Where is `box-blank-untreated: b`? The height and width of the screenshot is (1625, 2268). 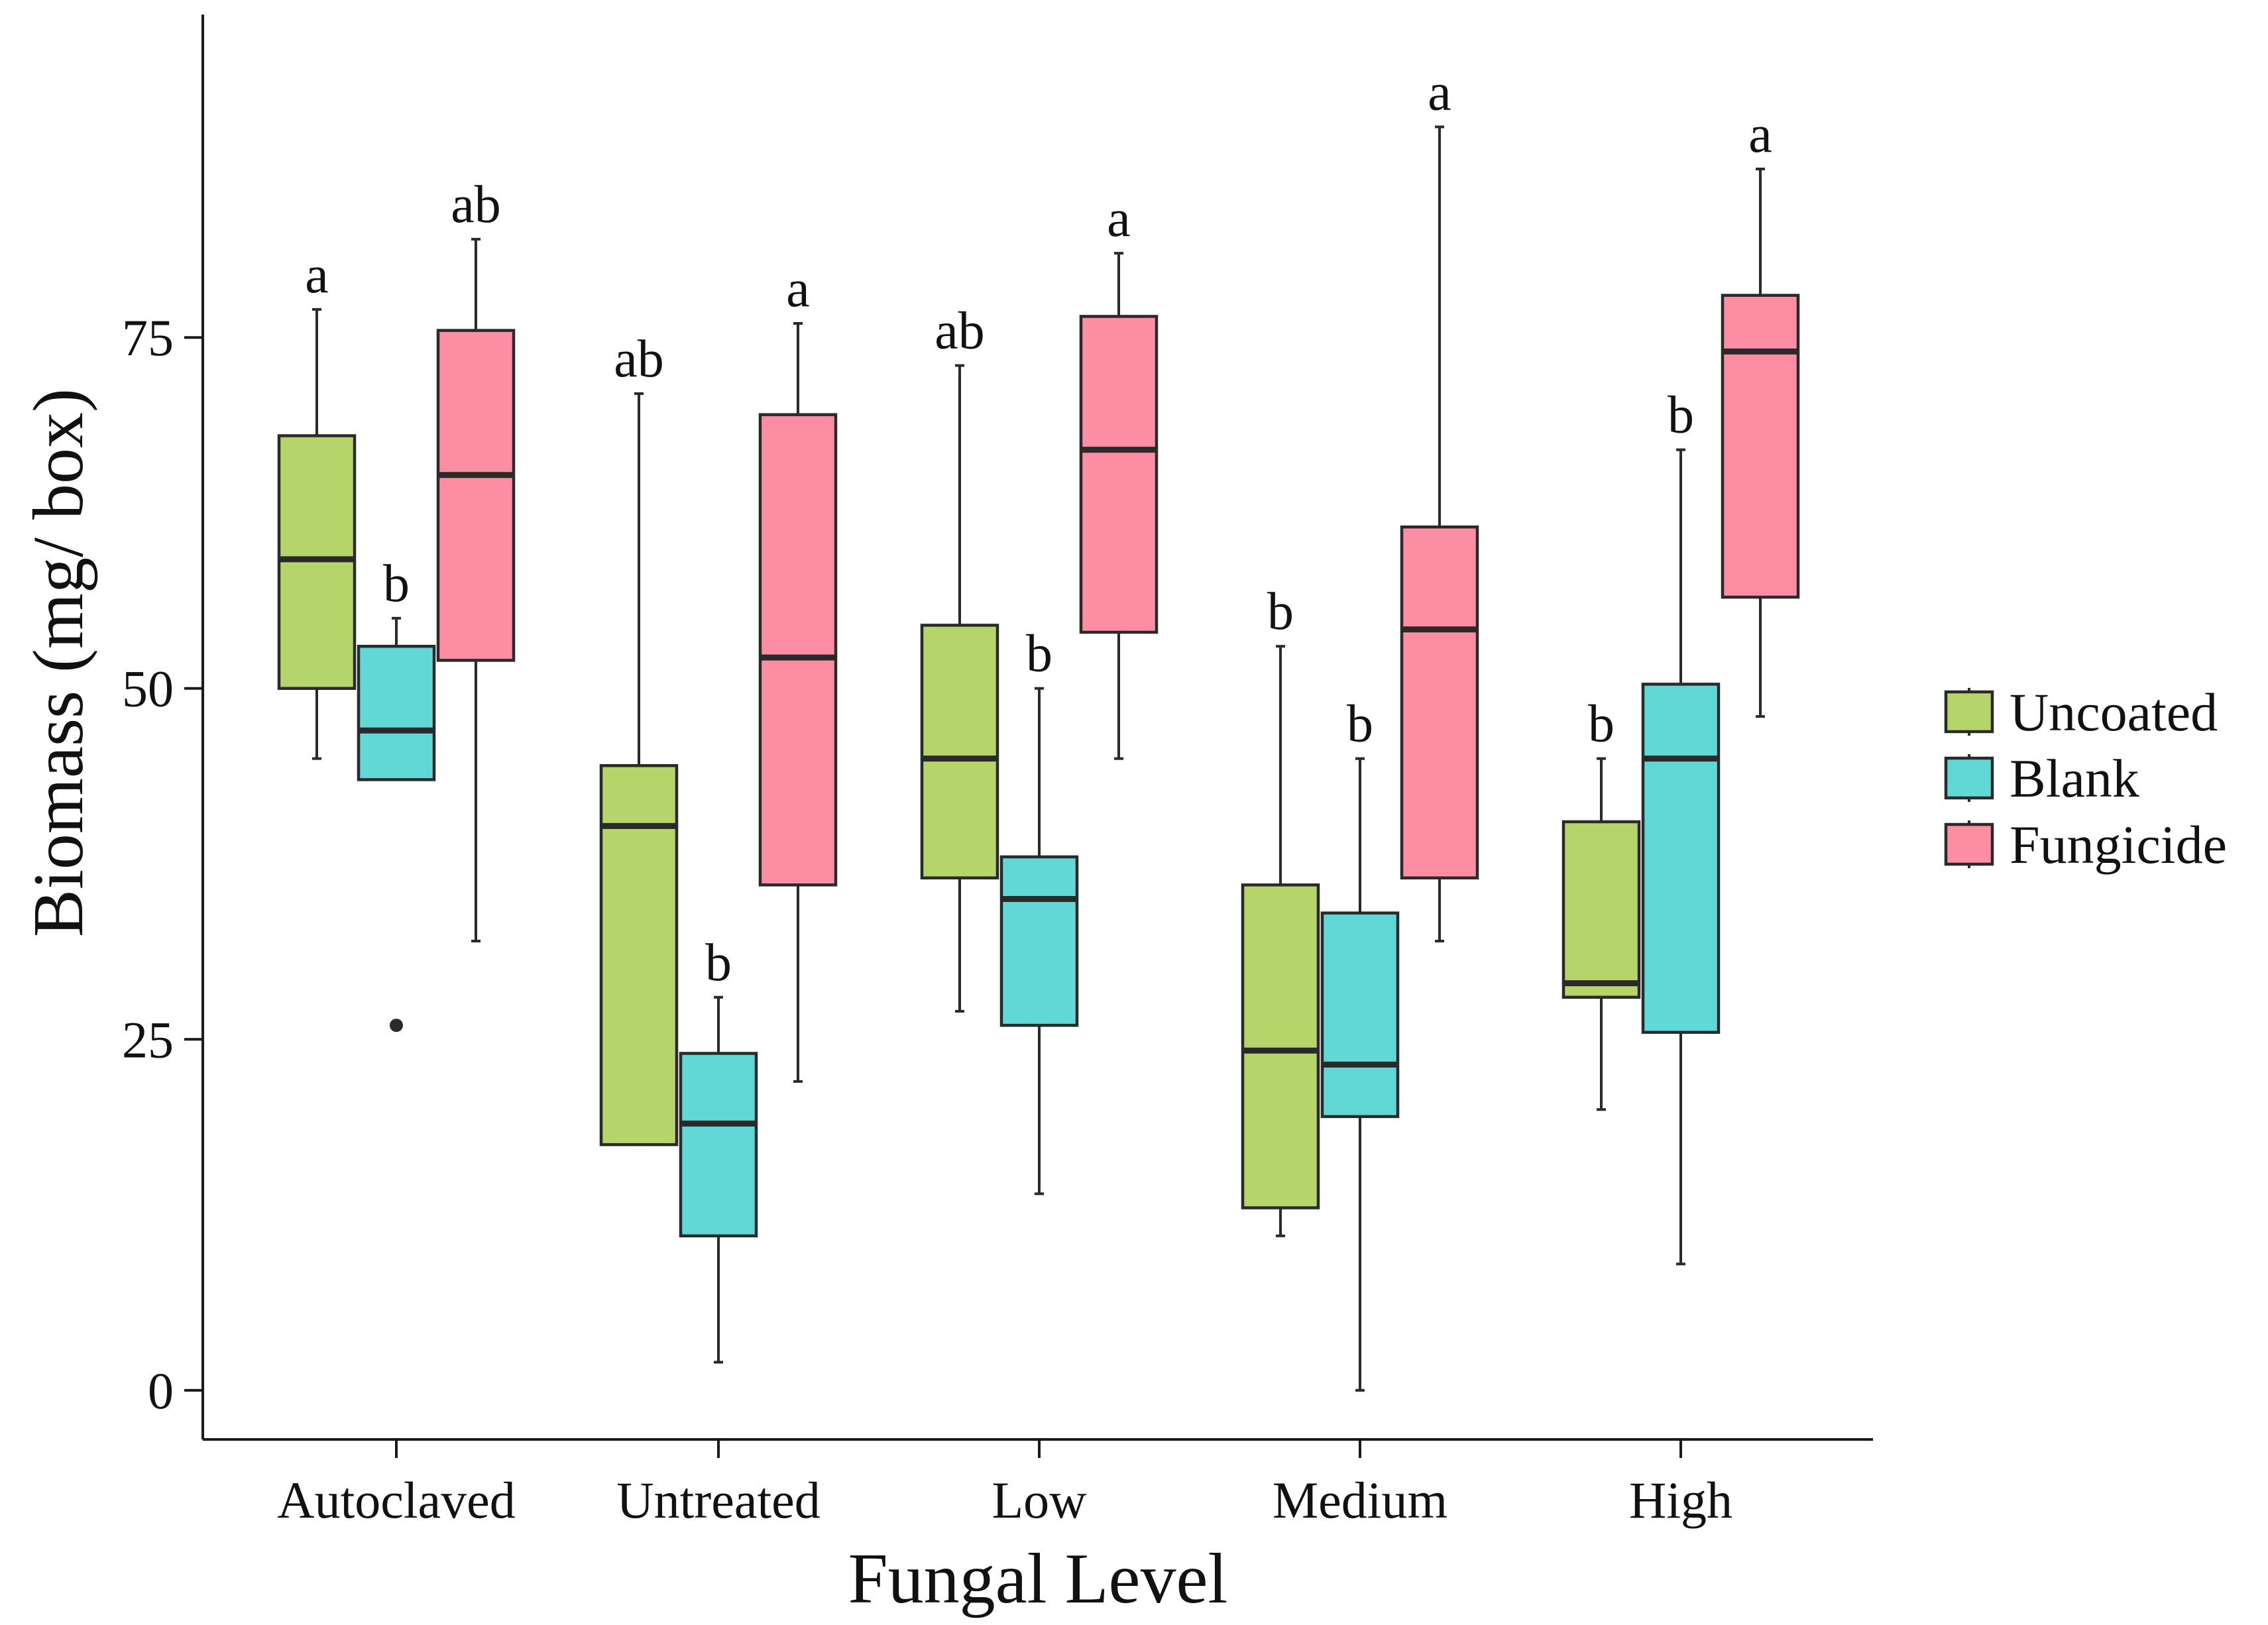 box-blank-untreated: b is located at coordinates (718, 1149).